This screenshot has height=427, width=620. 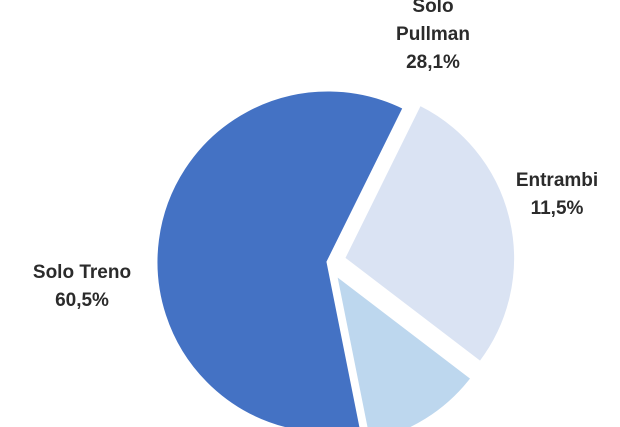 I want to click on slice-label-2: Solo Treno 60,5%, so click(x=82, y=286).